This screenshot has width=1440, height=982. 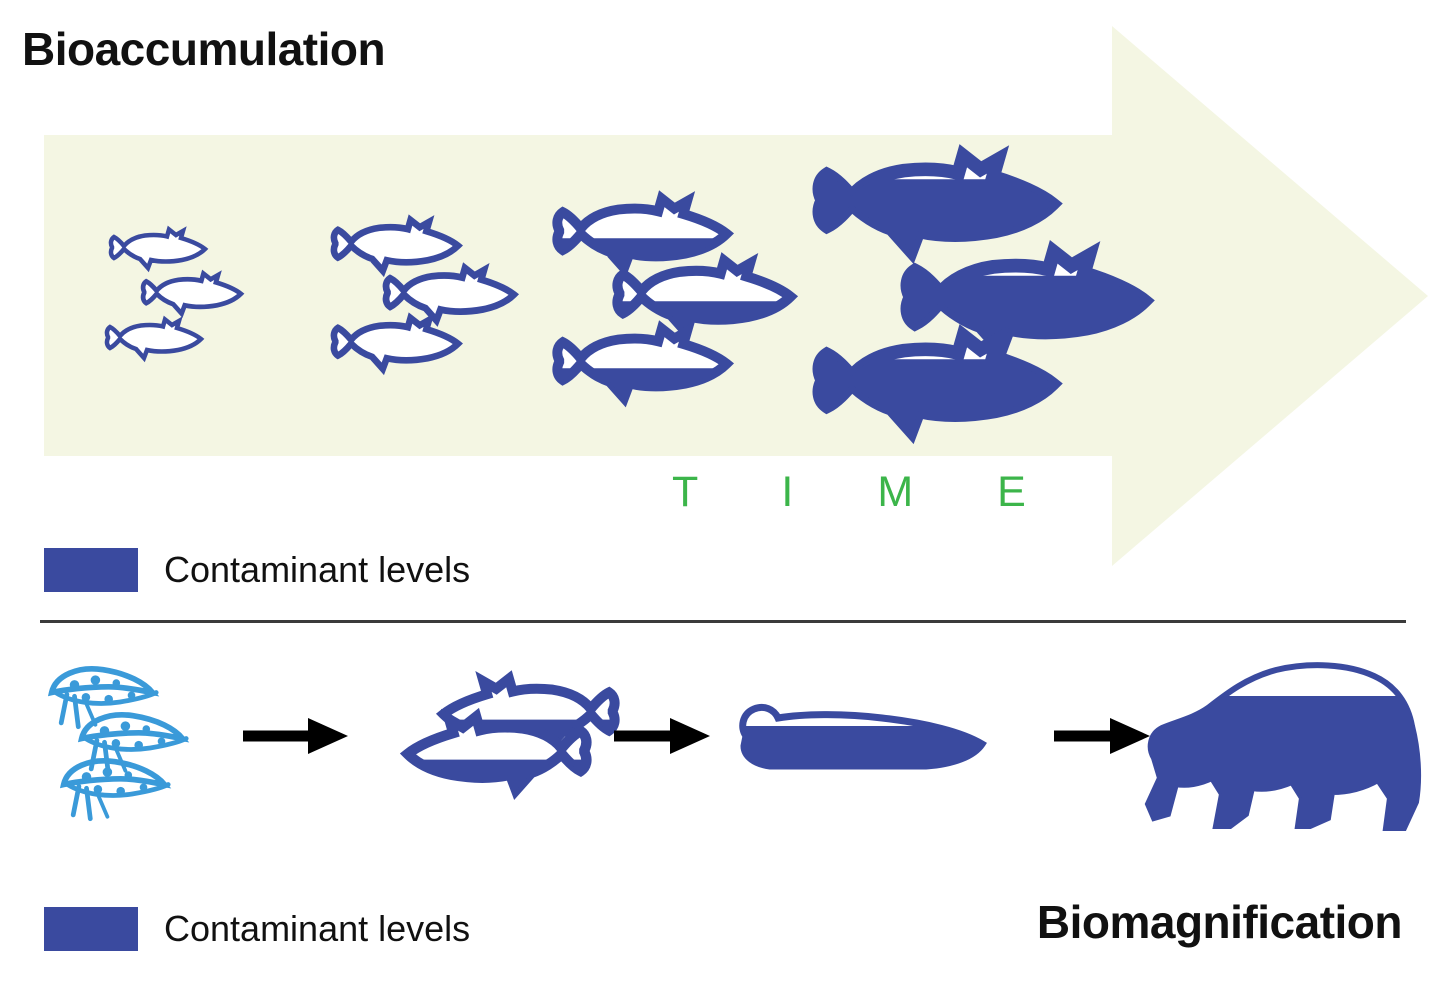 What do you see at coordinates (723, 621) in the screenshot?
I see `panel-divider` at bounding box center [723, 621].